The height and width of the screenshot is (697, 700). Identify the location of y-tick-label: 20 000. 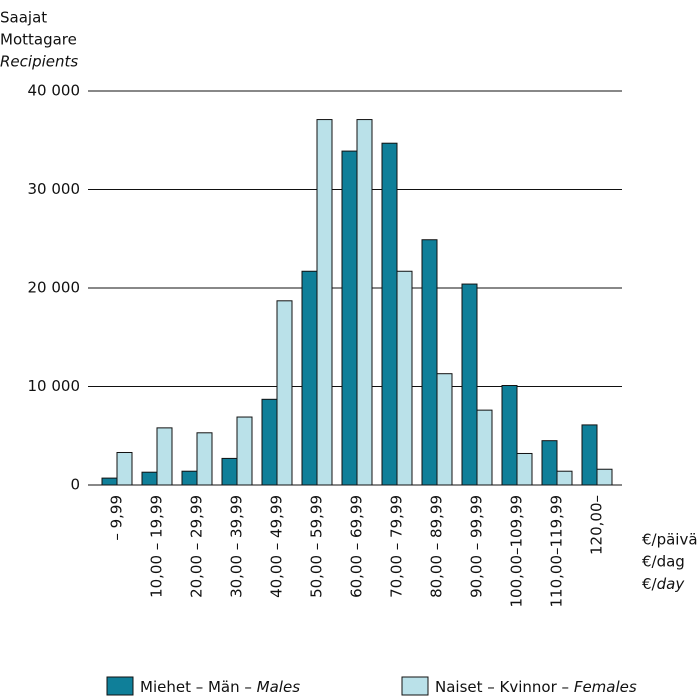
(54, 288).